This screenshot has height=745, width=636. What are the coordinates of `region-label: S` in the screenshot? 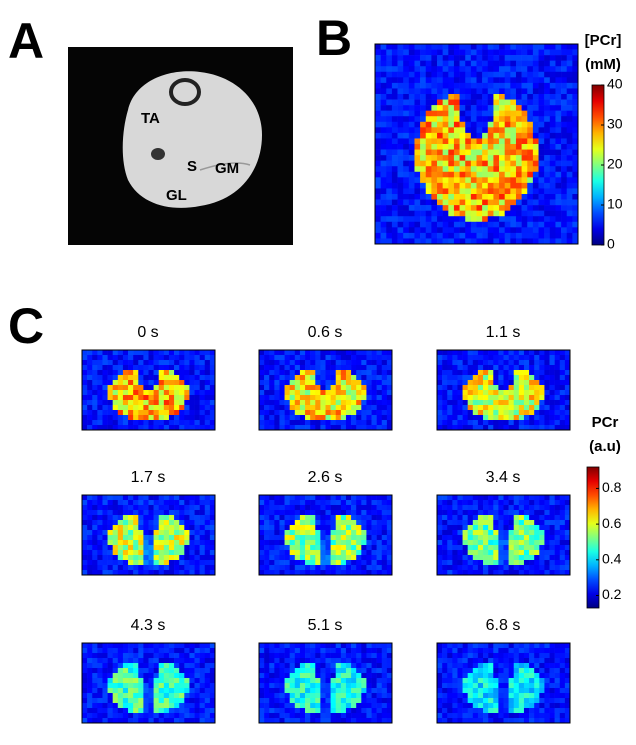 It's located at (192, 166).